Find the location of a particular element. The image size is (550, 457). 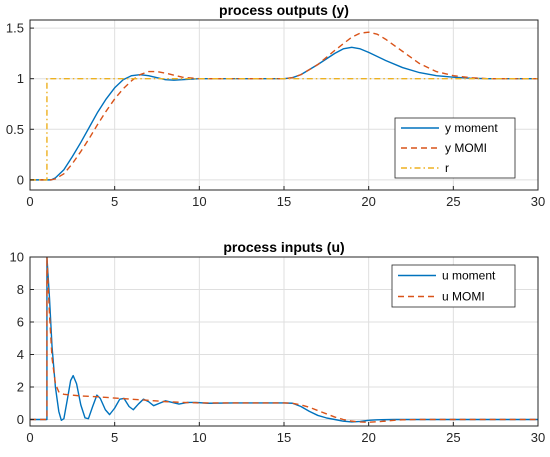

legend-label: y moment is located at coordinates (471, 128).